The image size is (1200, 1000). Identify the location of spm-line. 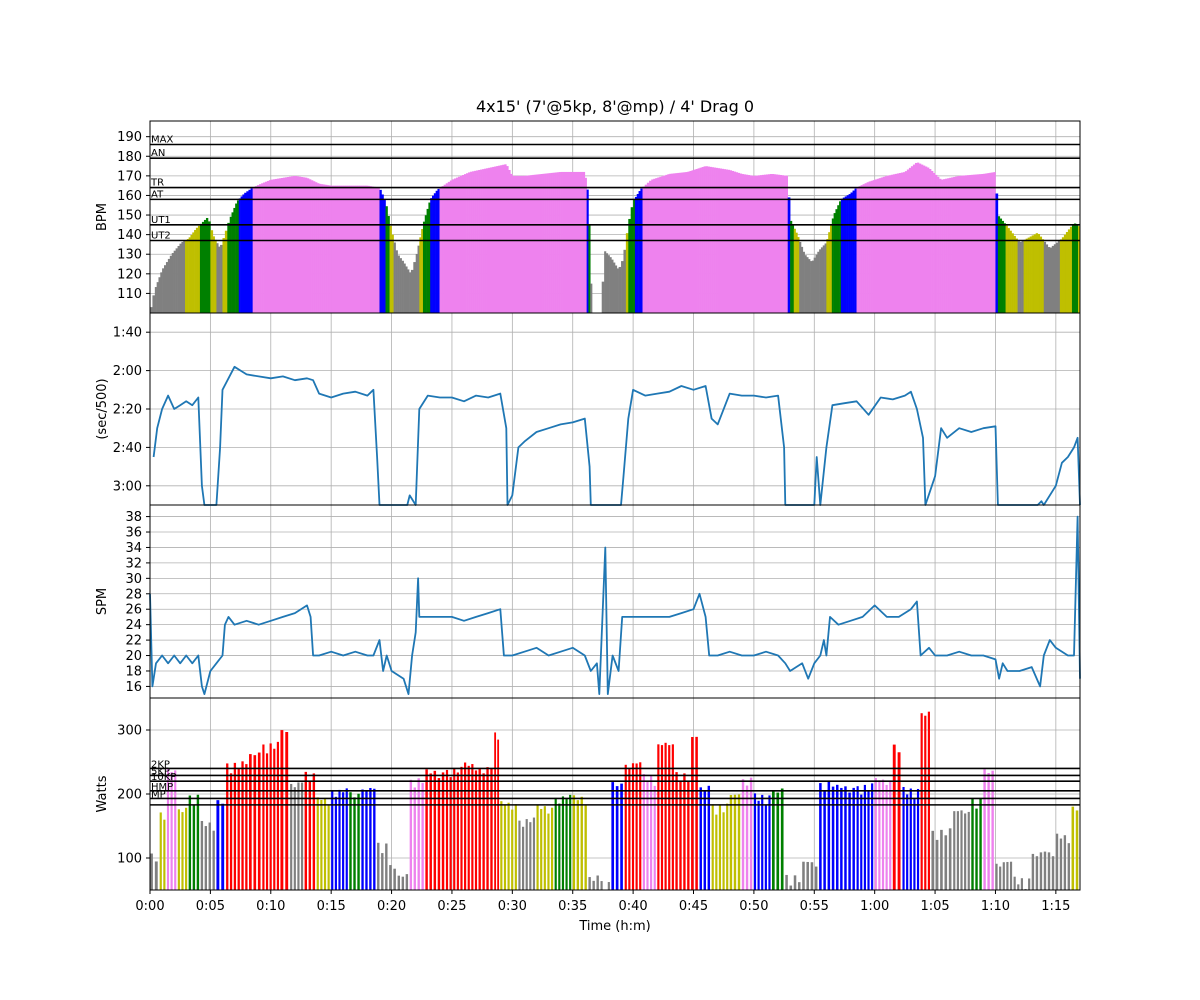
(615, 605).